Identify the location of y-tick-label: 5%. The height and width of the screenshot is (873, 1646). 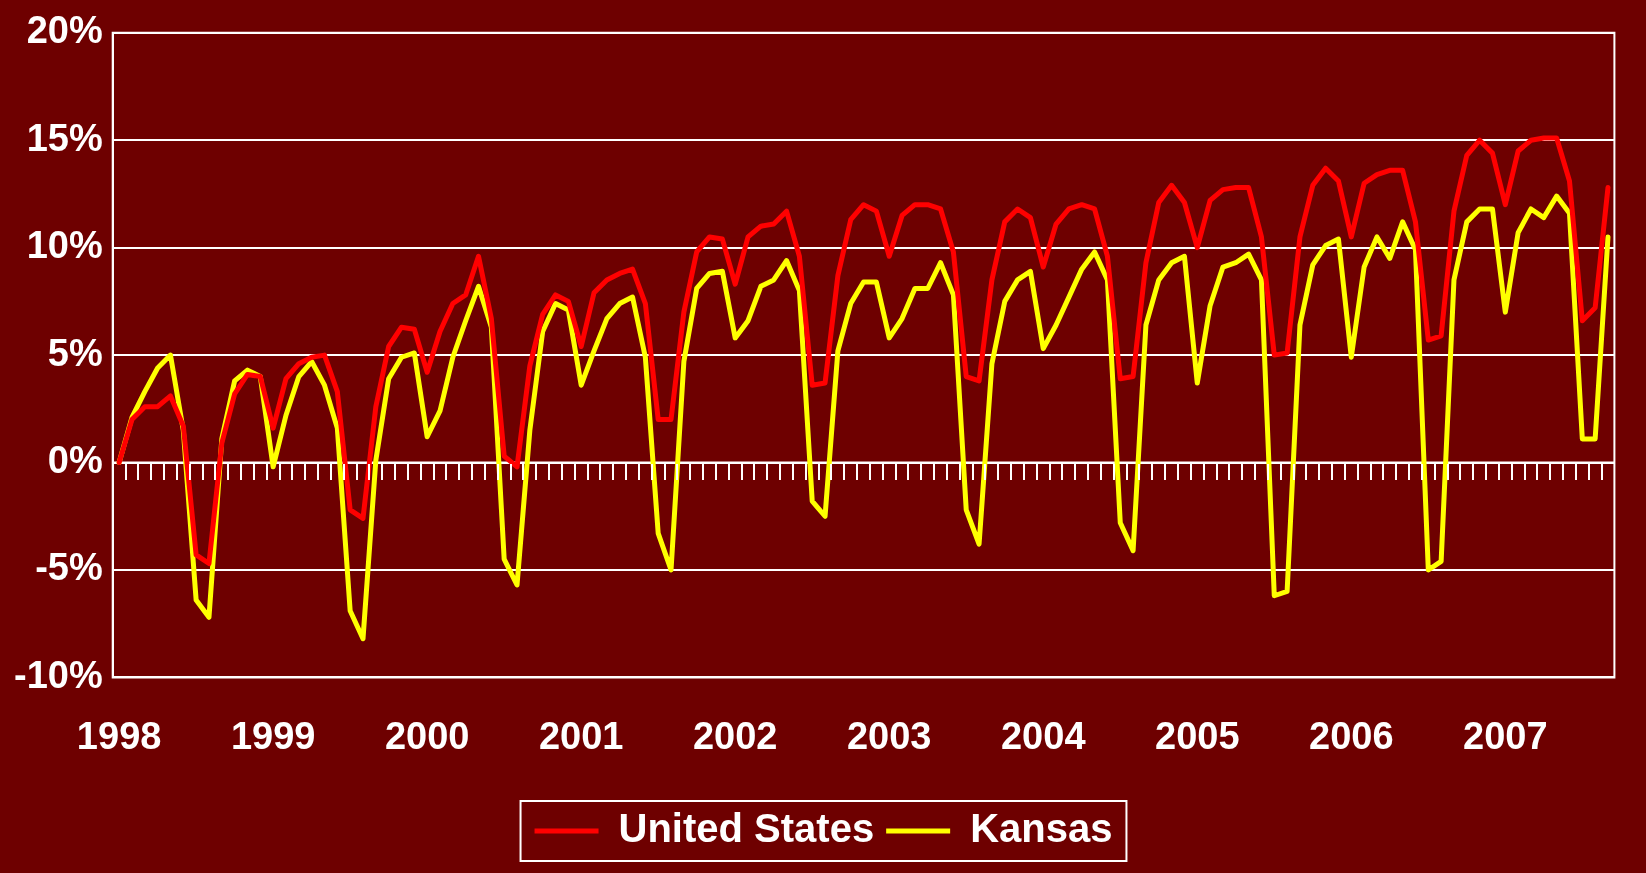
(75, 352).